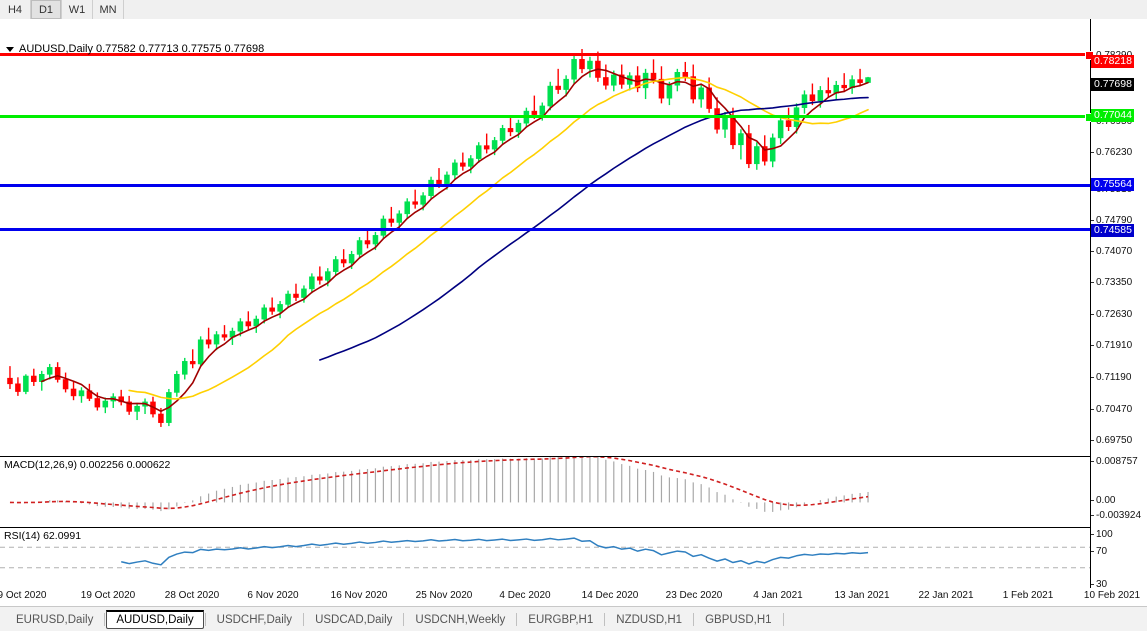 This screenshot has width=1147, height=631. Describe the element at coordinates (192, 595) in the screenshot. I see `date-axis-label: 28 Oct 2020` at that location.